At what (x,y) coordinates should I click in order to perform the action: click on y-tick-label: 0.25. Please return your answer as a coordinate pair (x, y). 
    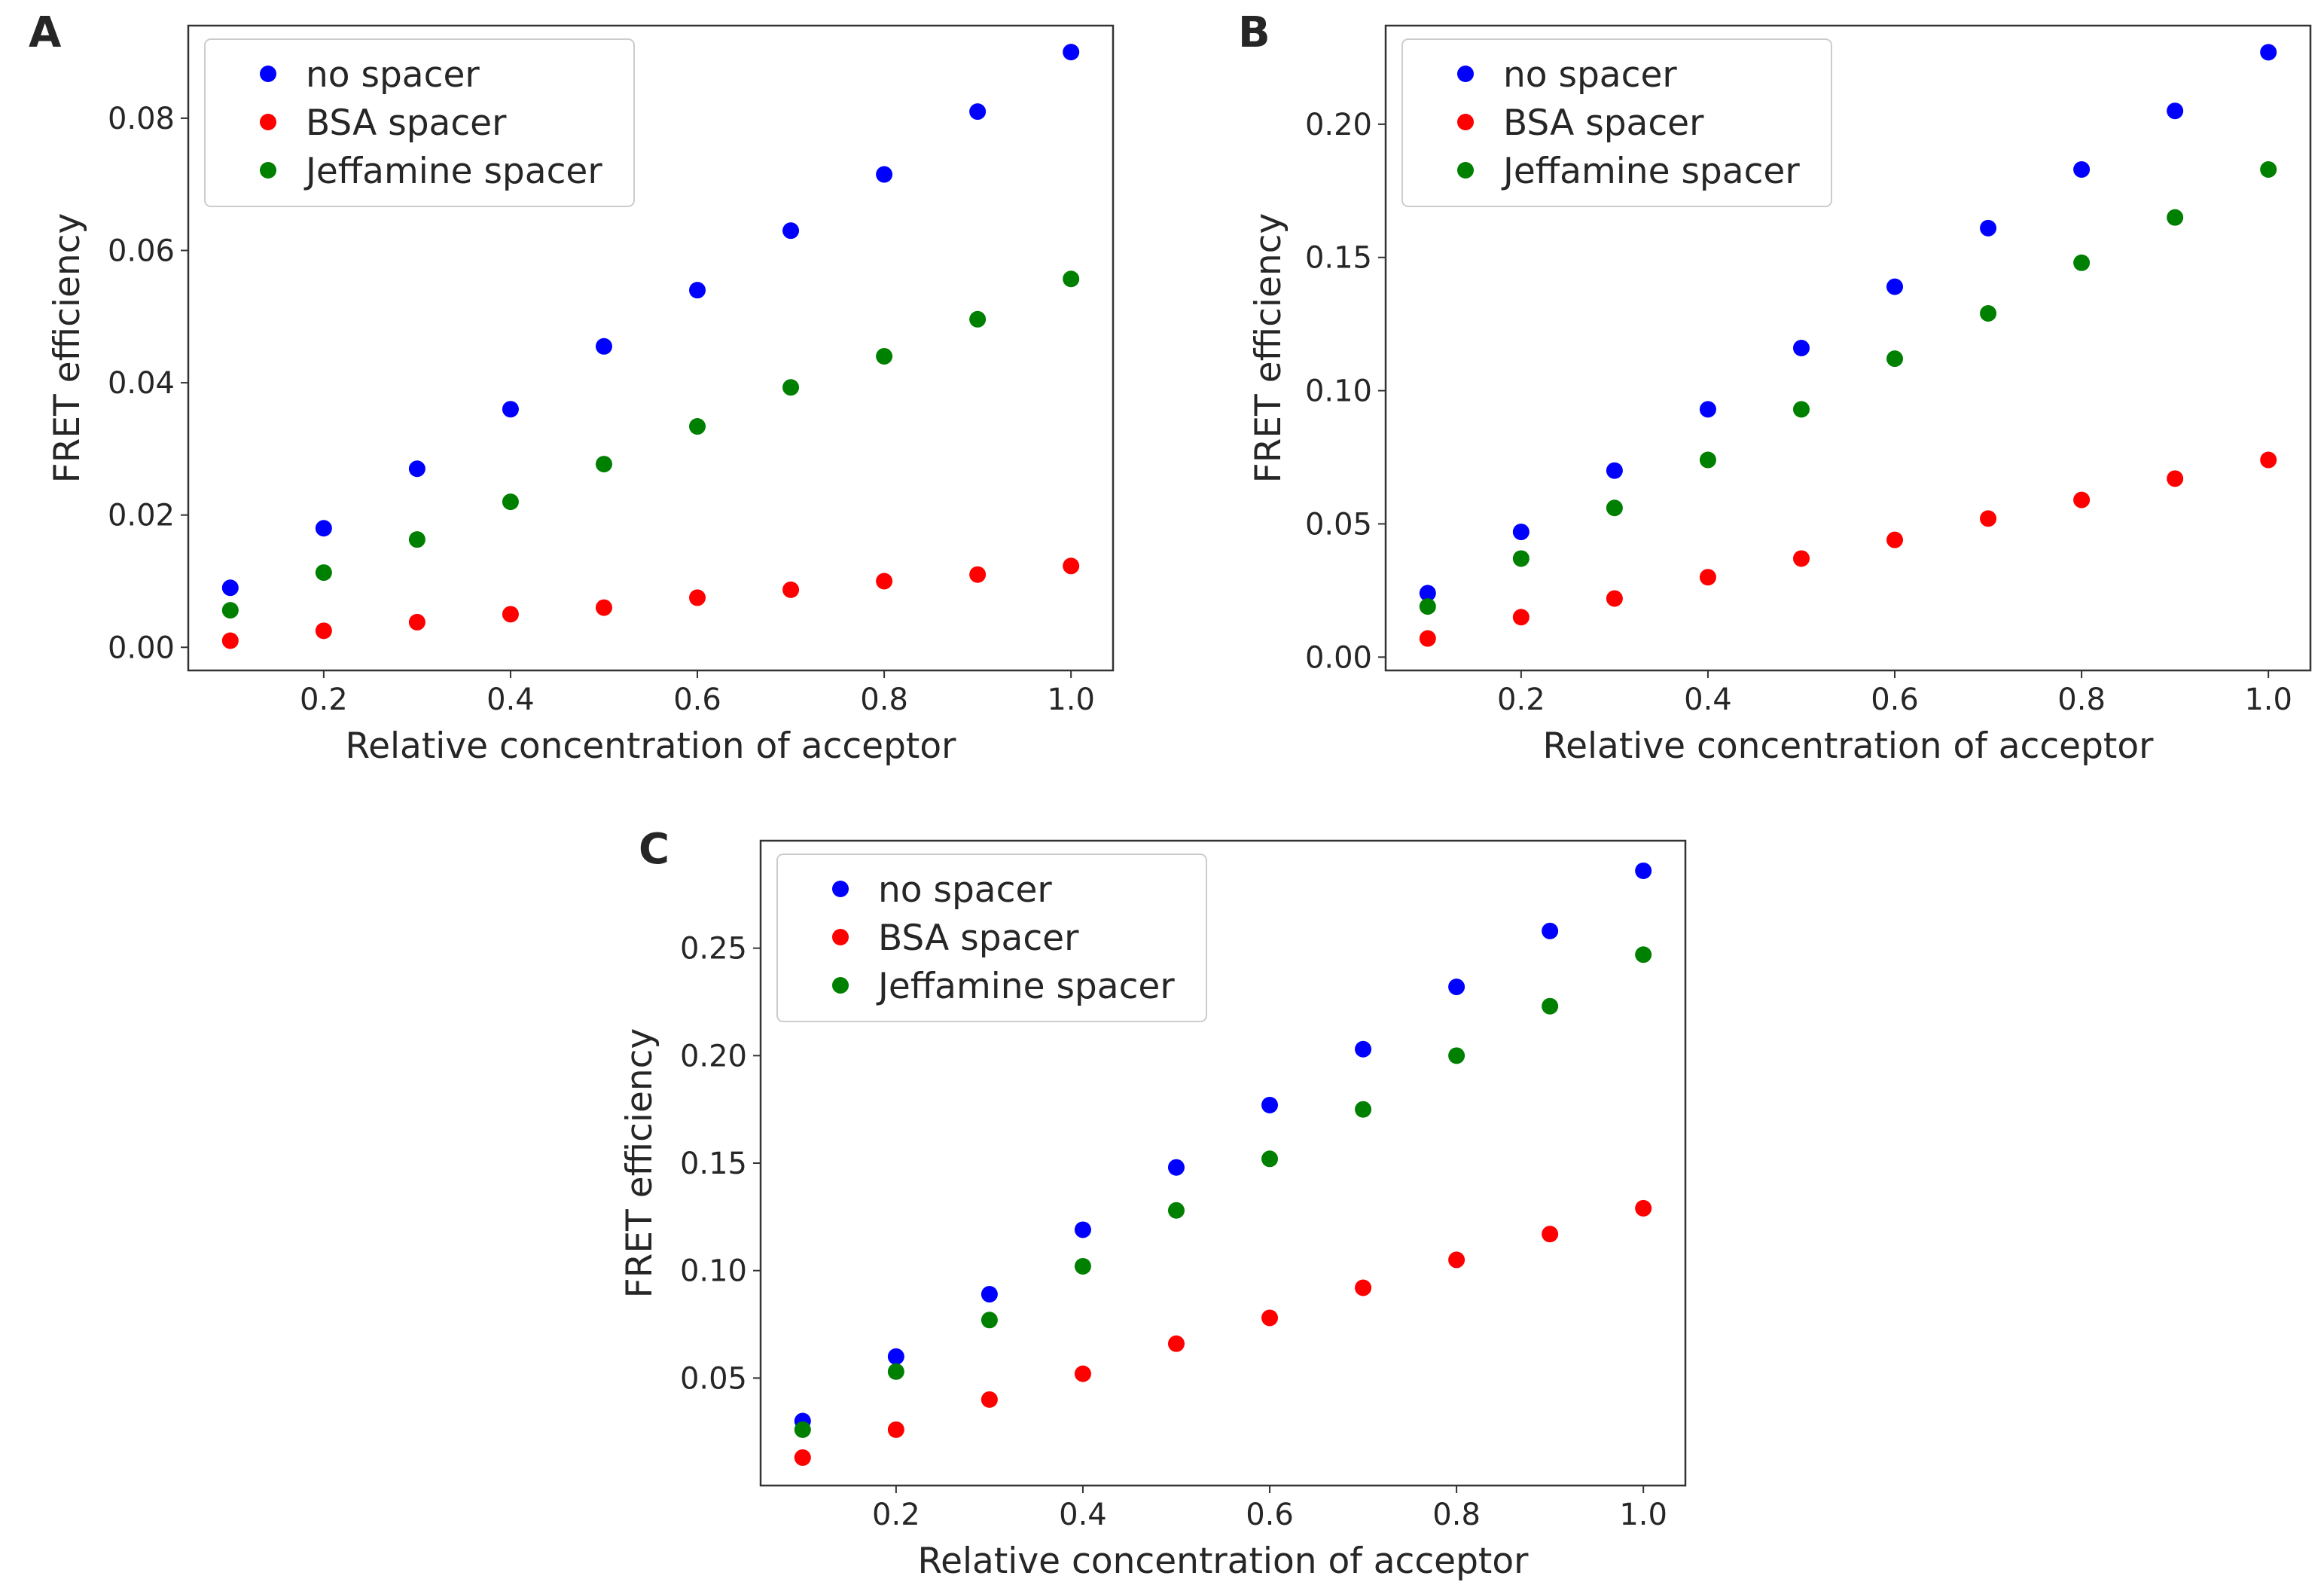
    Looking at the image, I should click on (713, 949).